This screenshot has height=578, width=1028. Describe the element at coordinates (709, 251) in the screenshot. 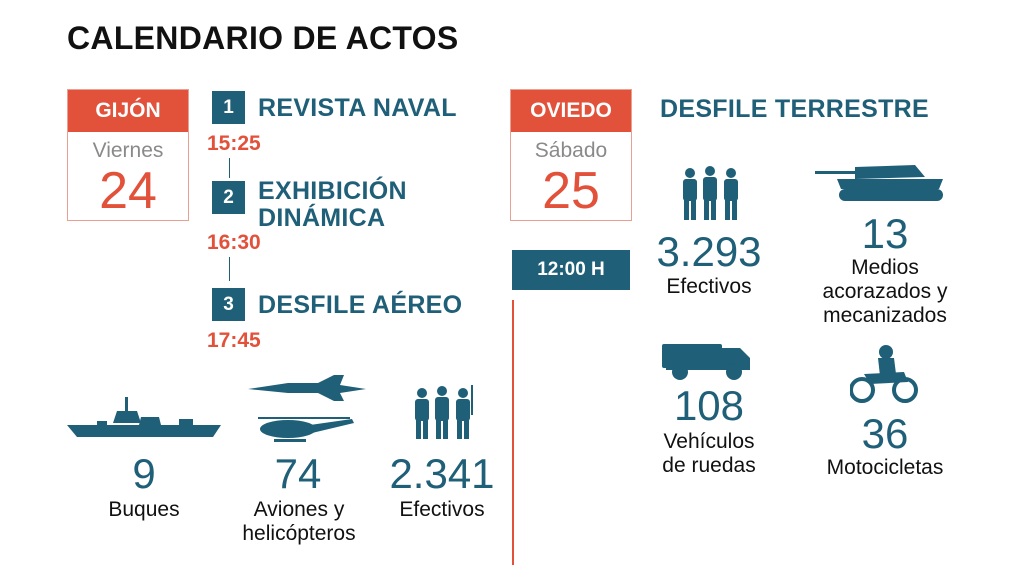

I see `oviedo-troops-count: 3.293` at that location.